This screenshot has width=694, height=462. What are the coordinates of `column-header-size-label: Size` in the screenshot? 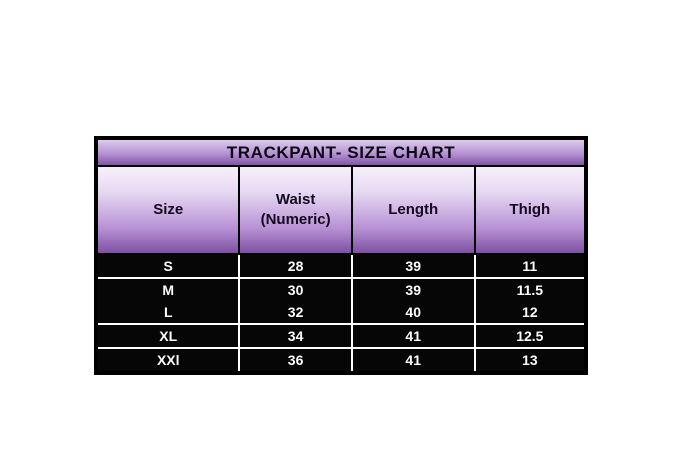 It's located at (168, 209).